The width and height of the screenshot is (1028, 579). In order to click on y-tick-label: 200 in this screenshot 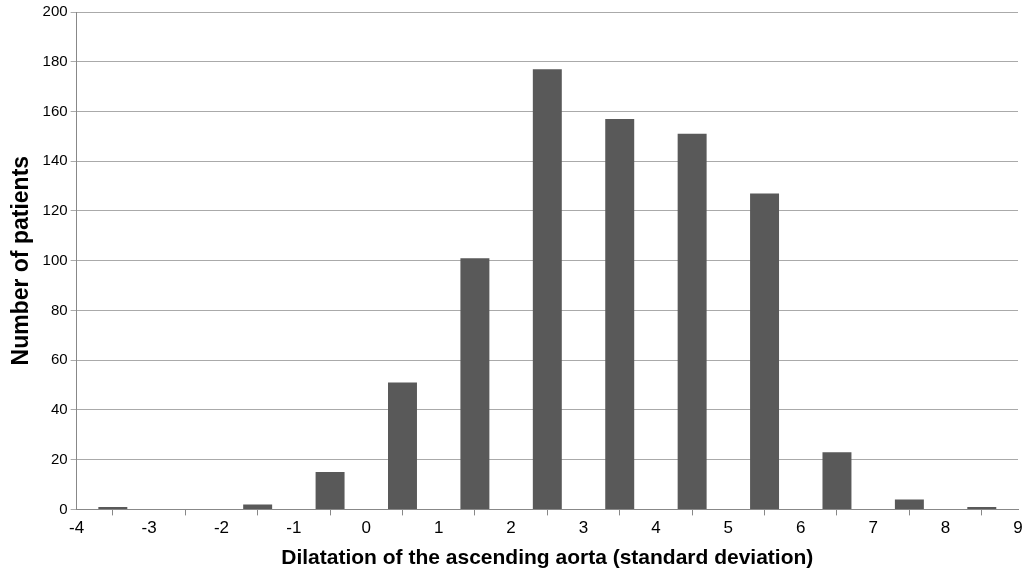, I will do `click(55, 11)`.